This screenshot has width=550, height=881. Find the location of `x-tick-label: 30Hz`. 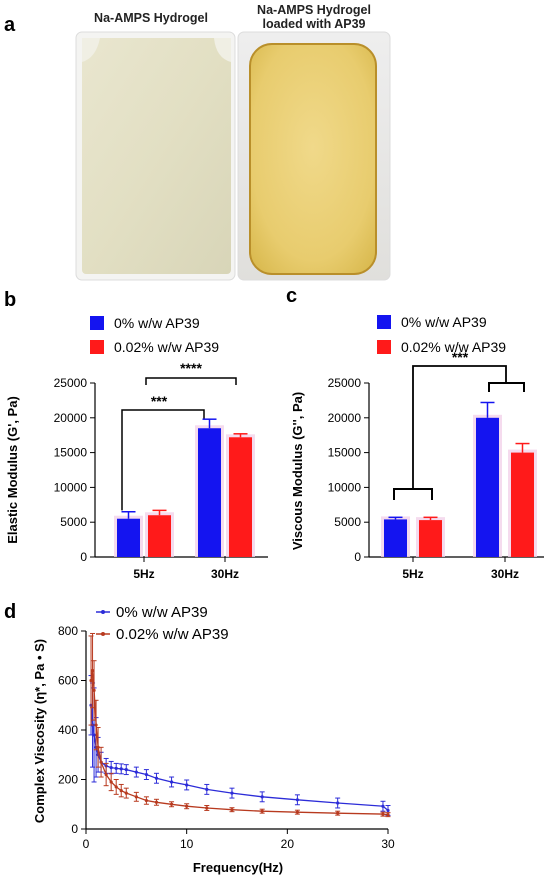

x-tick-label: 30Hz is located at coordinates (505, 574).